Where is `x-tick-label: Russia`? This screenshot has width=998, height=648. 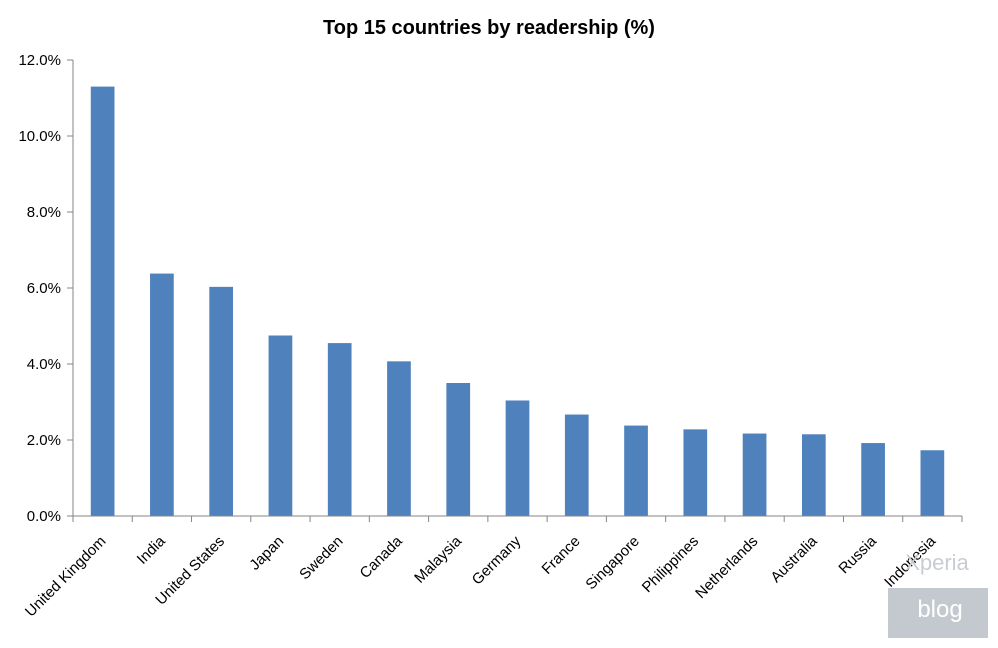 x-tick-label: Russia is located at coordinates (857, 554).